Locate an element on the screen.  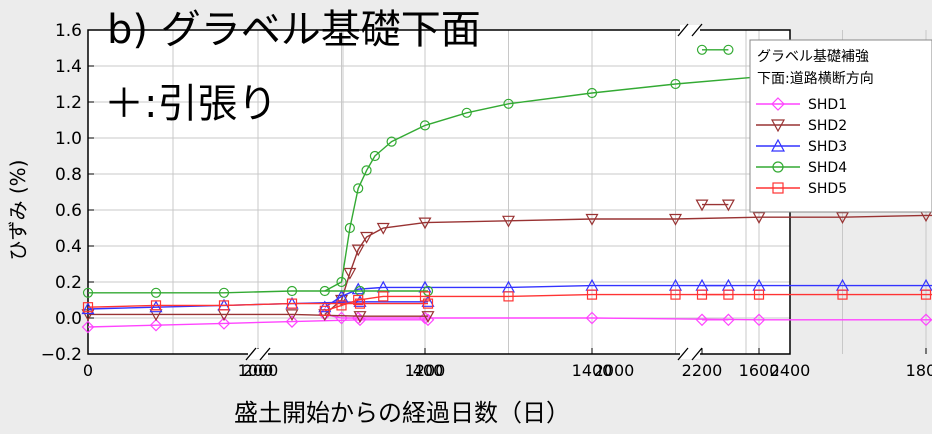
x-axis-label: 盛土開始からの経過日数（日） is located at coordinates (402, 413).